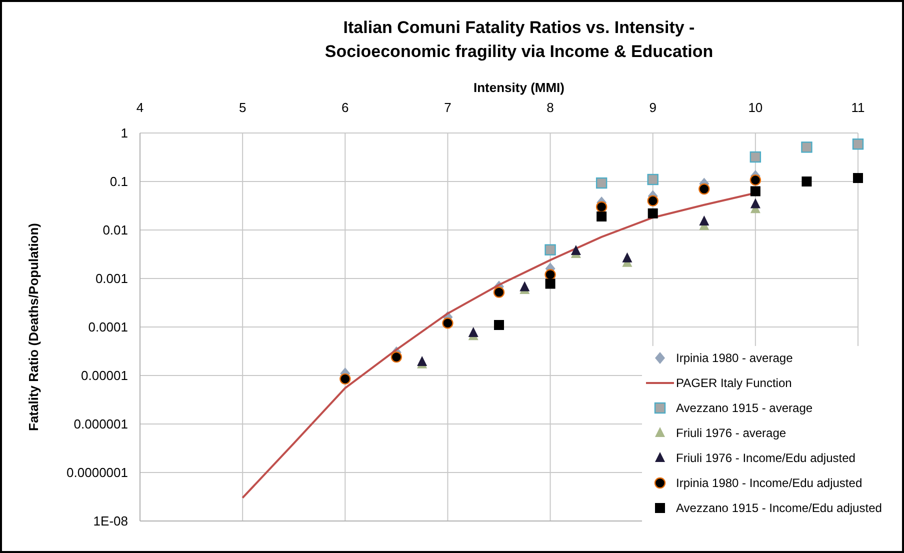 The height and width of the screenshot is (553, 904). I want to click on legend-label: Irpinia 1980 - Income/Edu adjusted, so click(769, 483).